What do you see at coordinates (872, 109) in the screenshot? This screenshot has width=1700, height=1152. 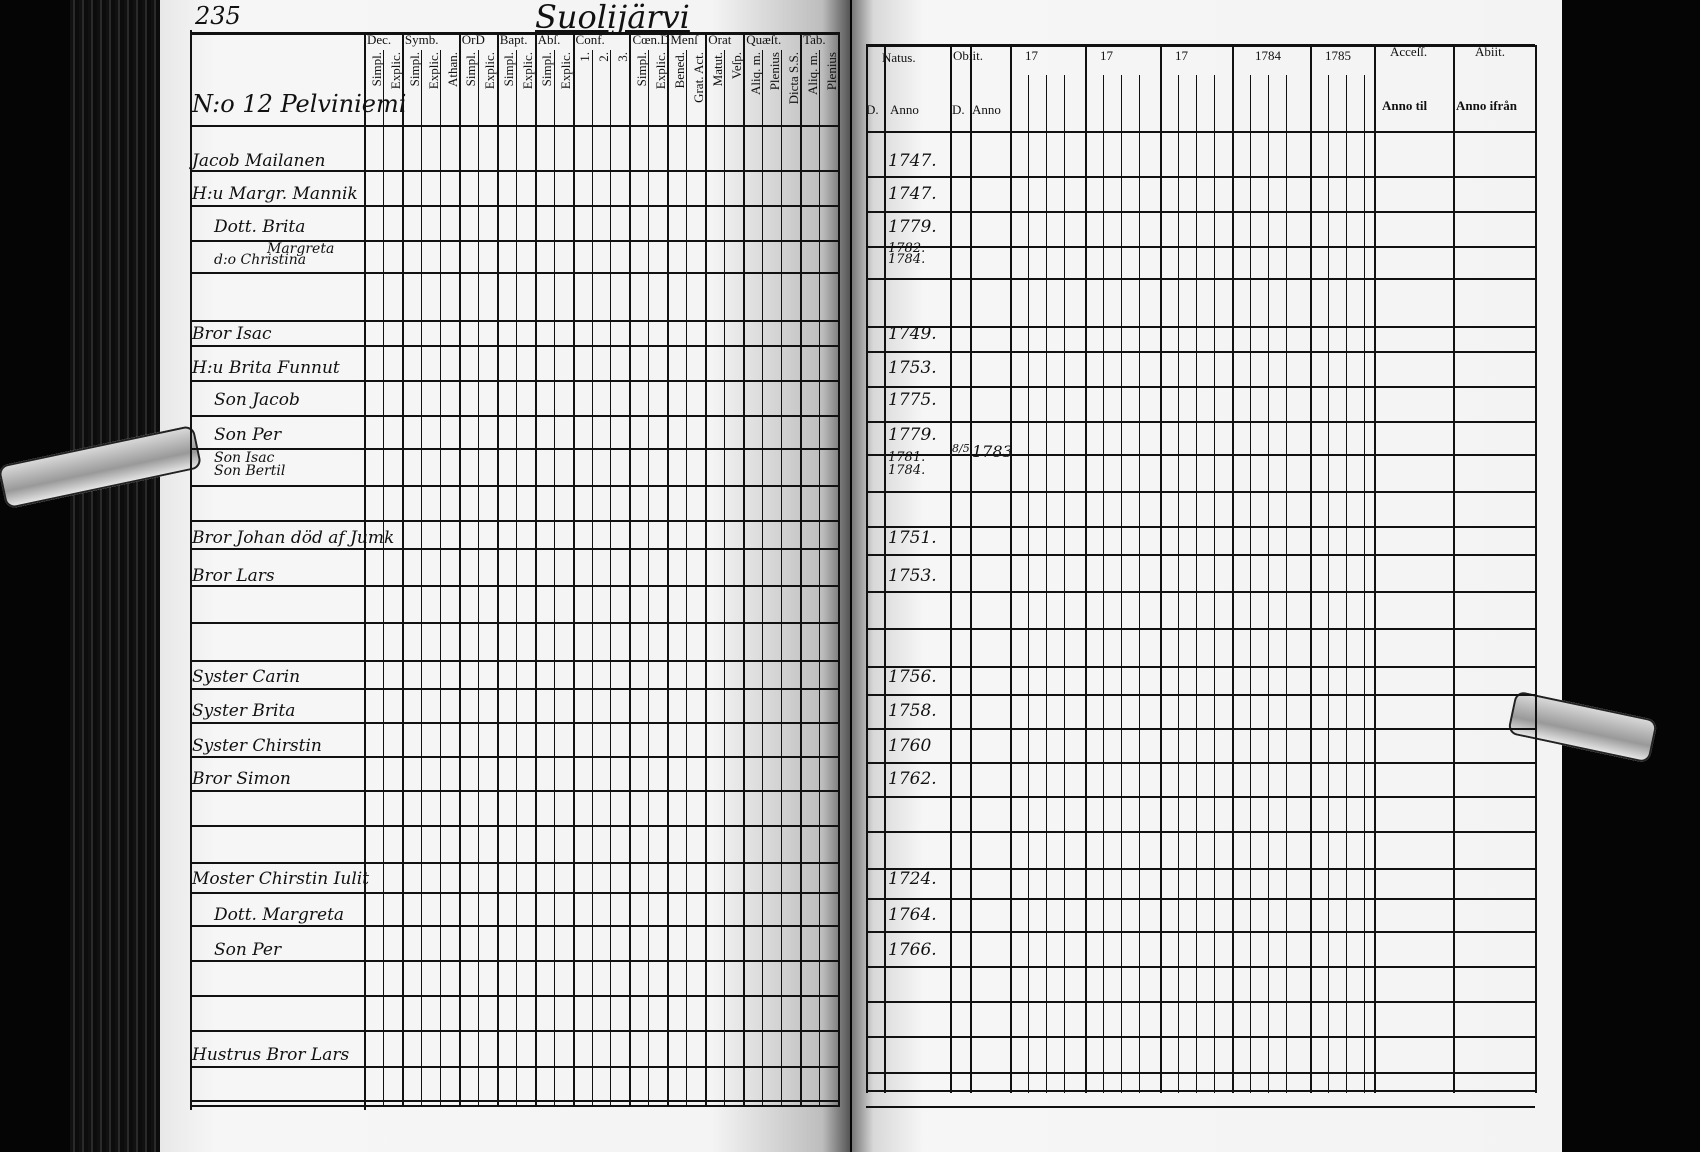 I see `birth-day-header: D.` at bounding box center [872, 109].